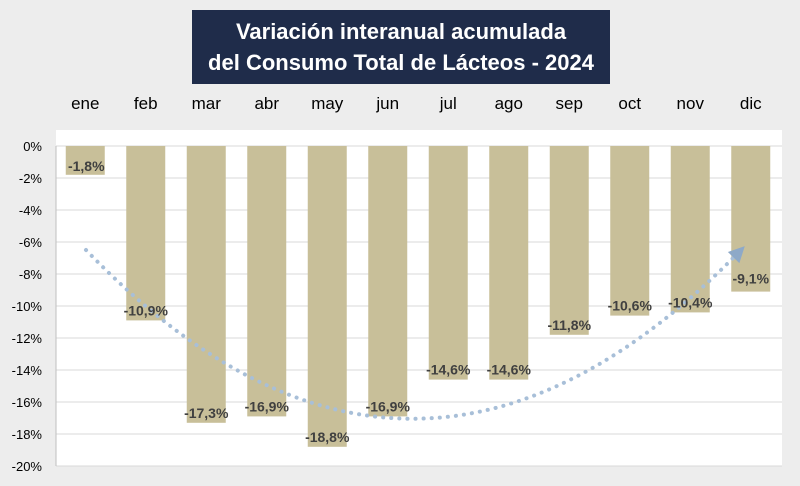 This screenshot has width=800, height=486. What do you see at coordinates (401, 62) in the screenshot?
I see `chart-title-line-2: del Consumo Total de Lácteos - 2024` at bounding box center [401, 62].